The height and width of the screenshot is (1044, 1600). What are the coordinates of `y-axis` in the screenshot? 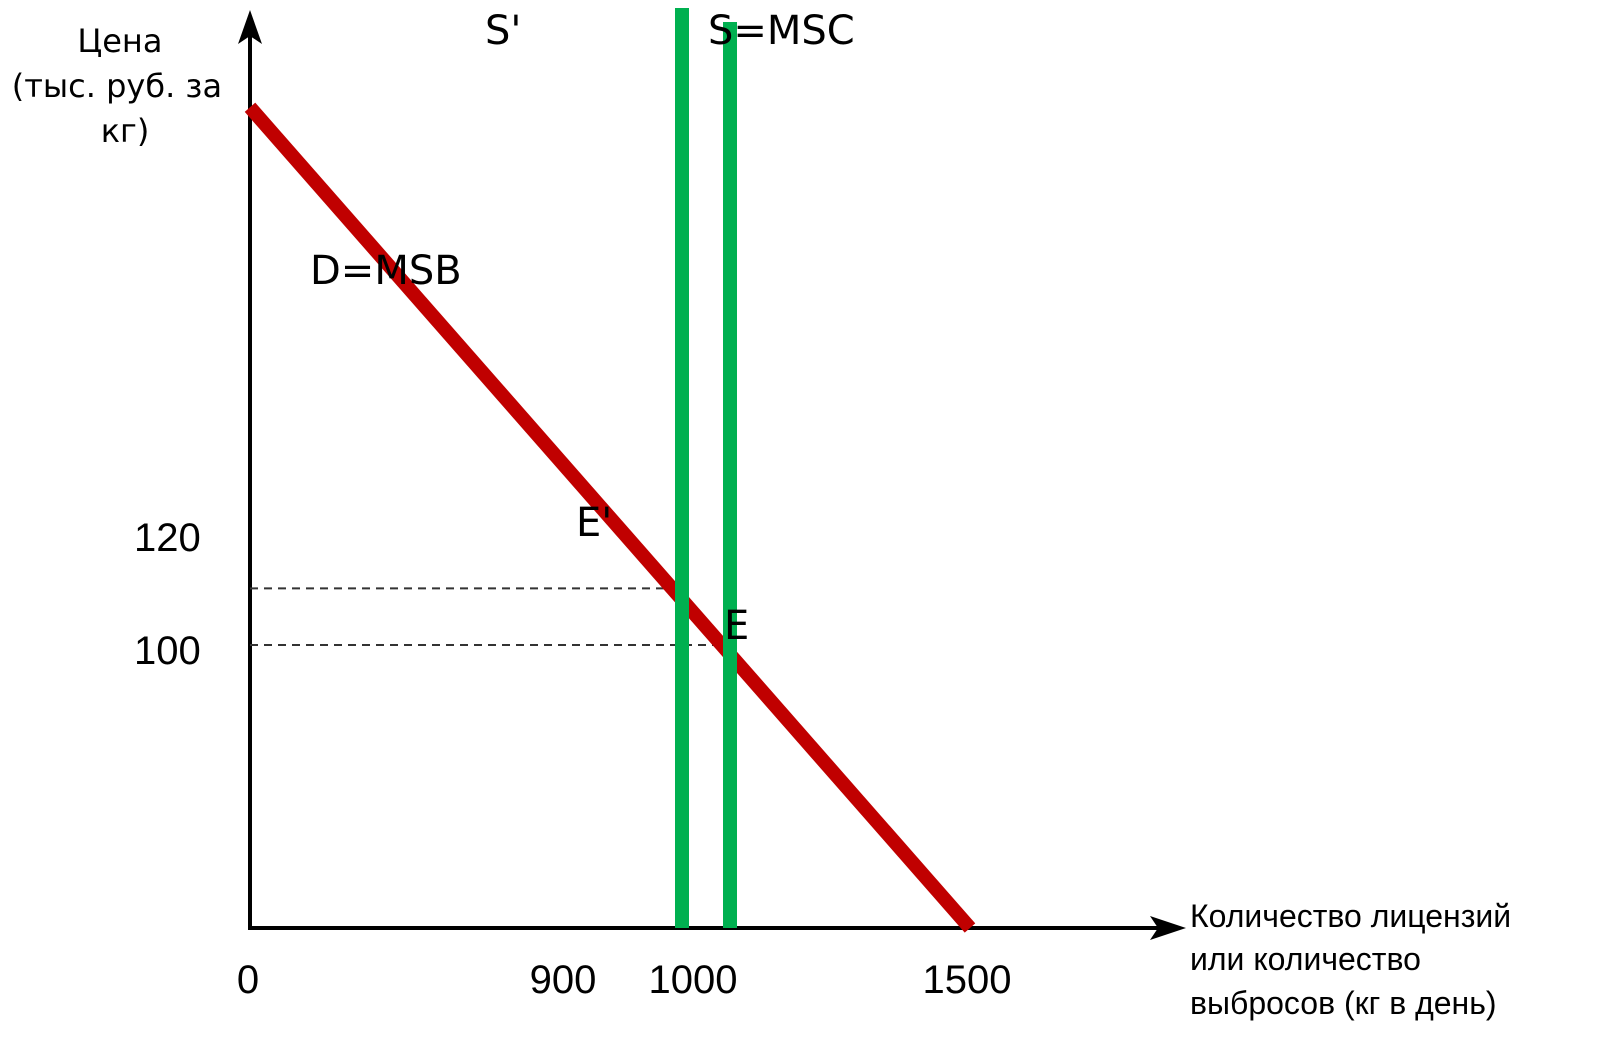 It's located at (250, 469).